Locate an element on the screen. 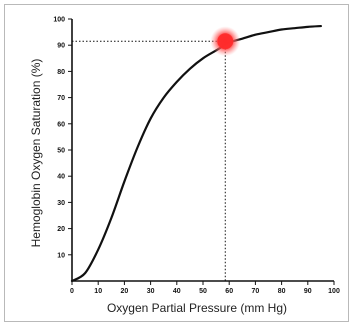 The height and width of the screenshot is (328, 355). x-tick-label: 50 is located at coordinates (203, 291).